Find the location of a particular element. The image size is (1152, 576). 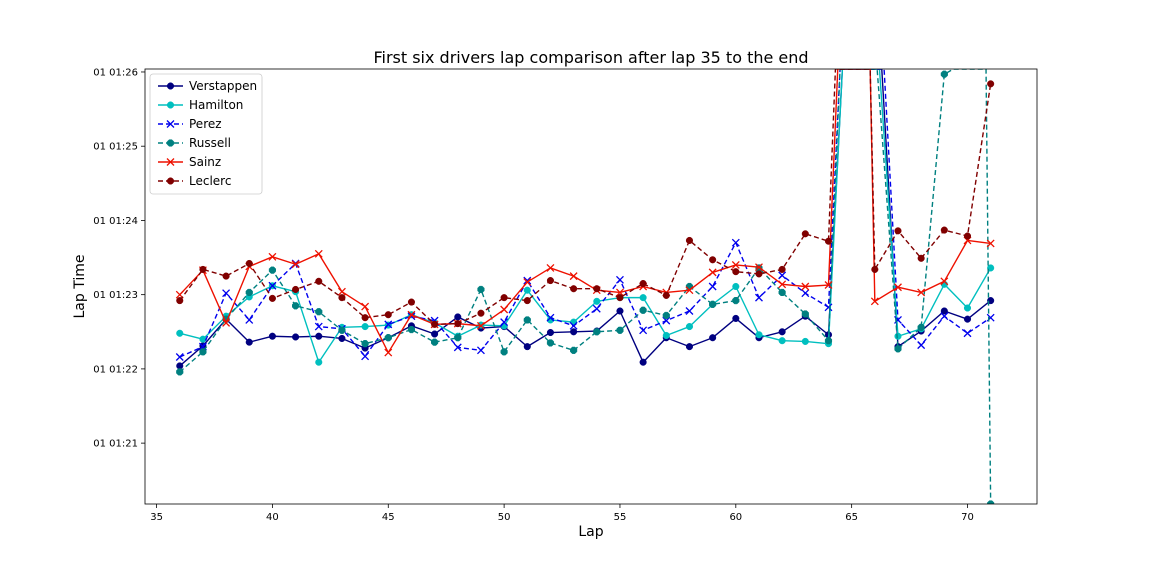

legend-entry-leclerc: Leclerc is located at coordinates (194, 181).